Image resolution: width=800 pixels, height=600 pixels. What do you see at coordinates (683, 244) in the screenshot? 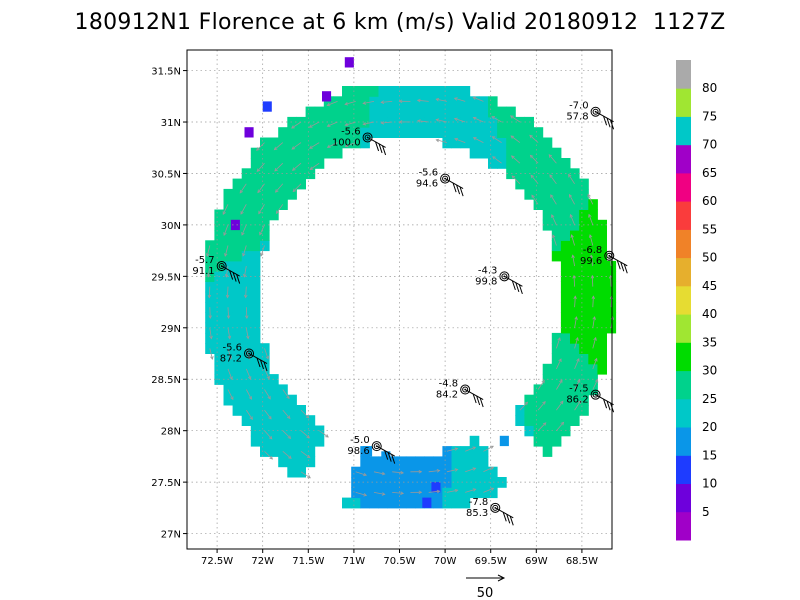
I see `colorbar-swatch` at bounding box center [683, 244].